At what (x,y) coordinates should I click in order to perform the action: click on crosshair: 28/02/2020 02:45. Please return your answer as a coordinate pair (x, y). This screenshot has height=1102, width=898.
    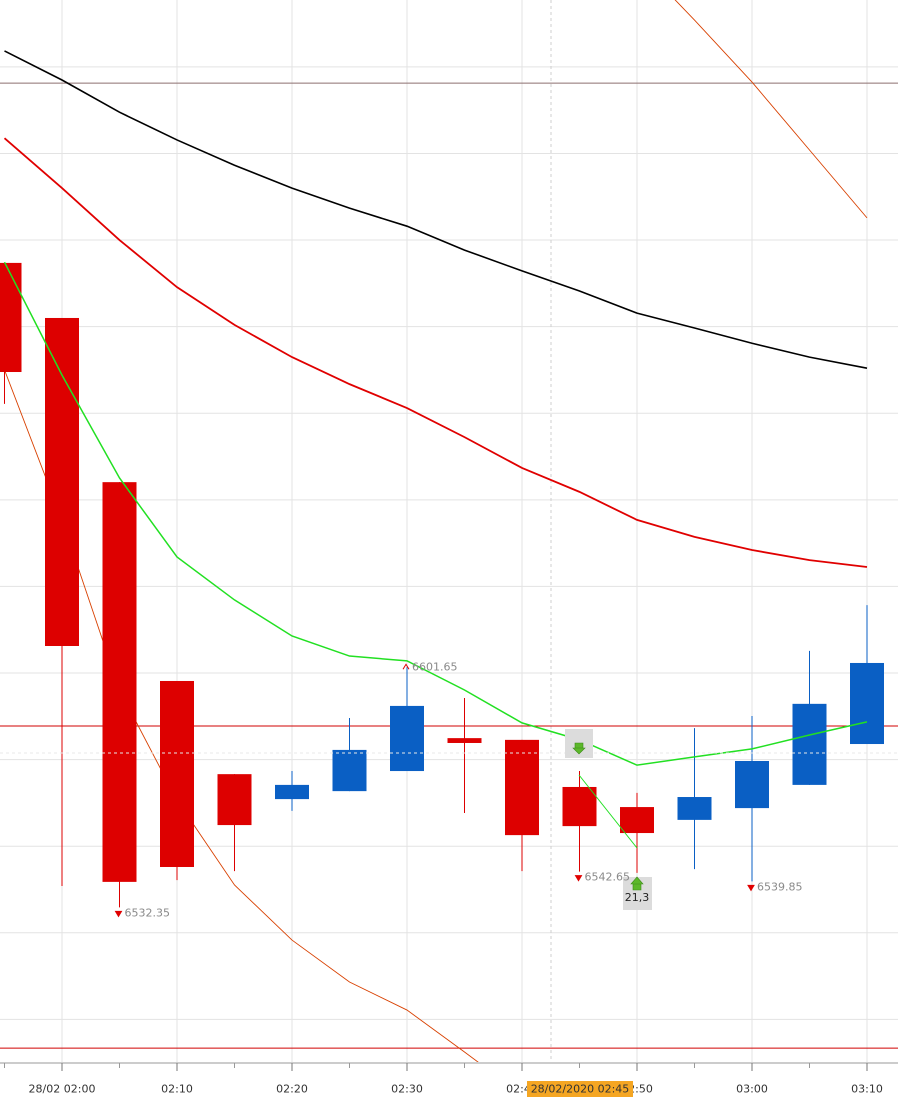
    Looking at the image, I should click on (580, 1089).